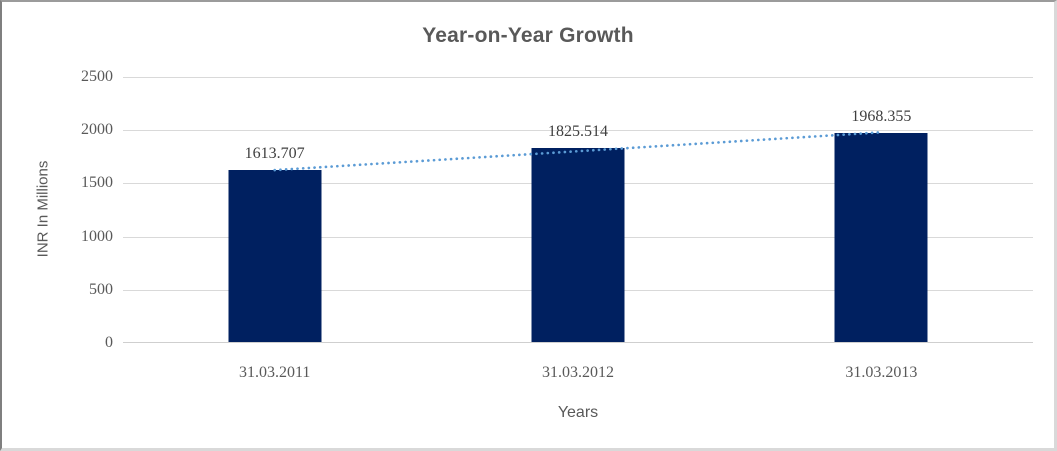  I want to click on y-axis-tick-label: 2500, so click(97, 76).